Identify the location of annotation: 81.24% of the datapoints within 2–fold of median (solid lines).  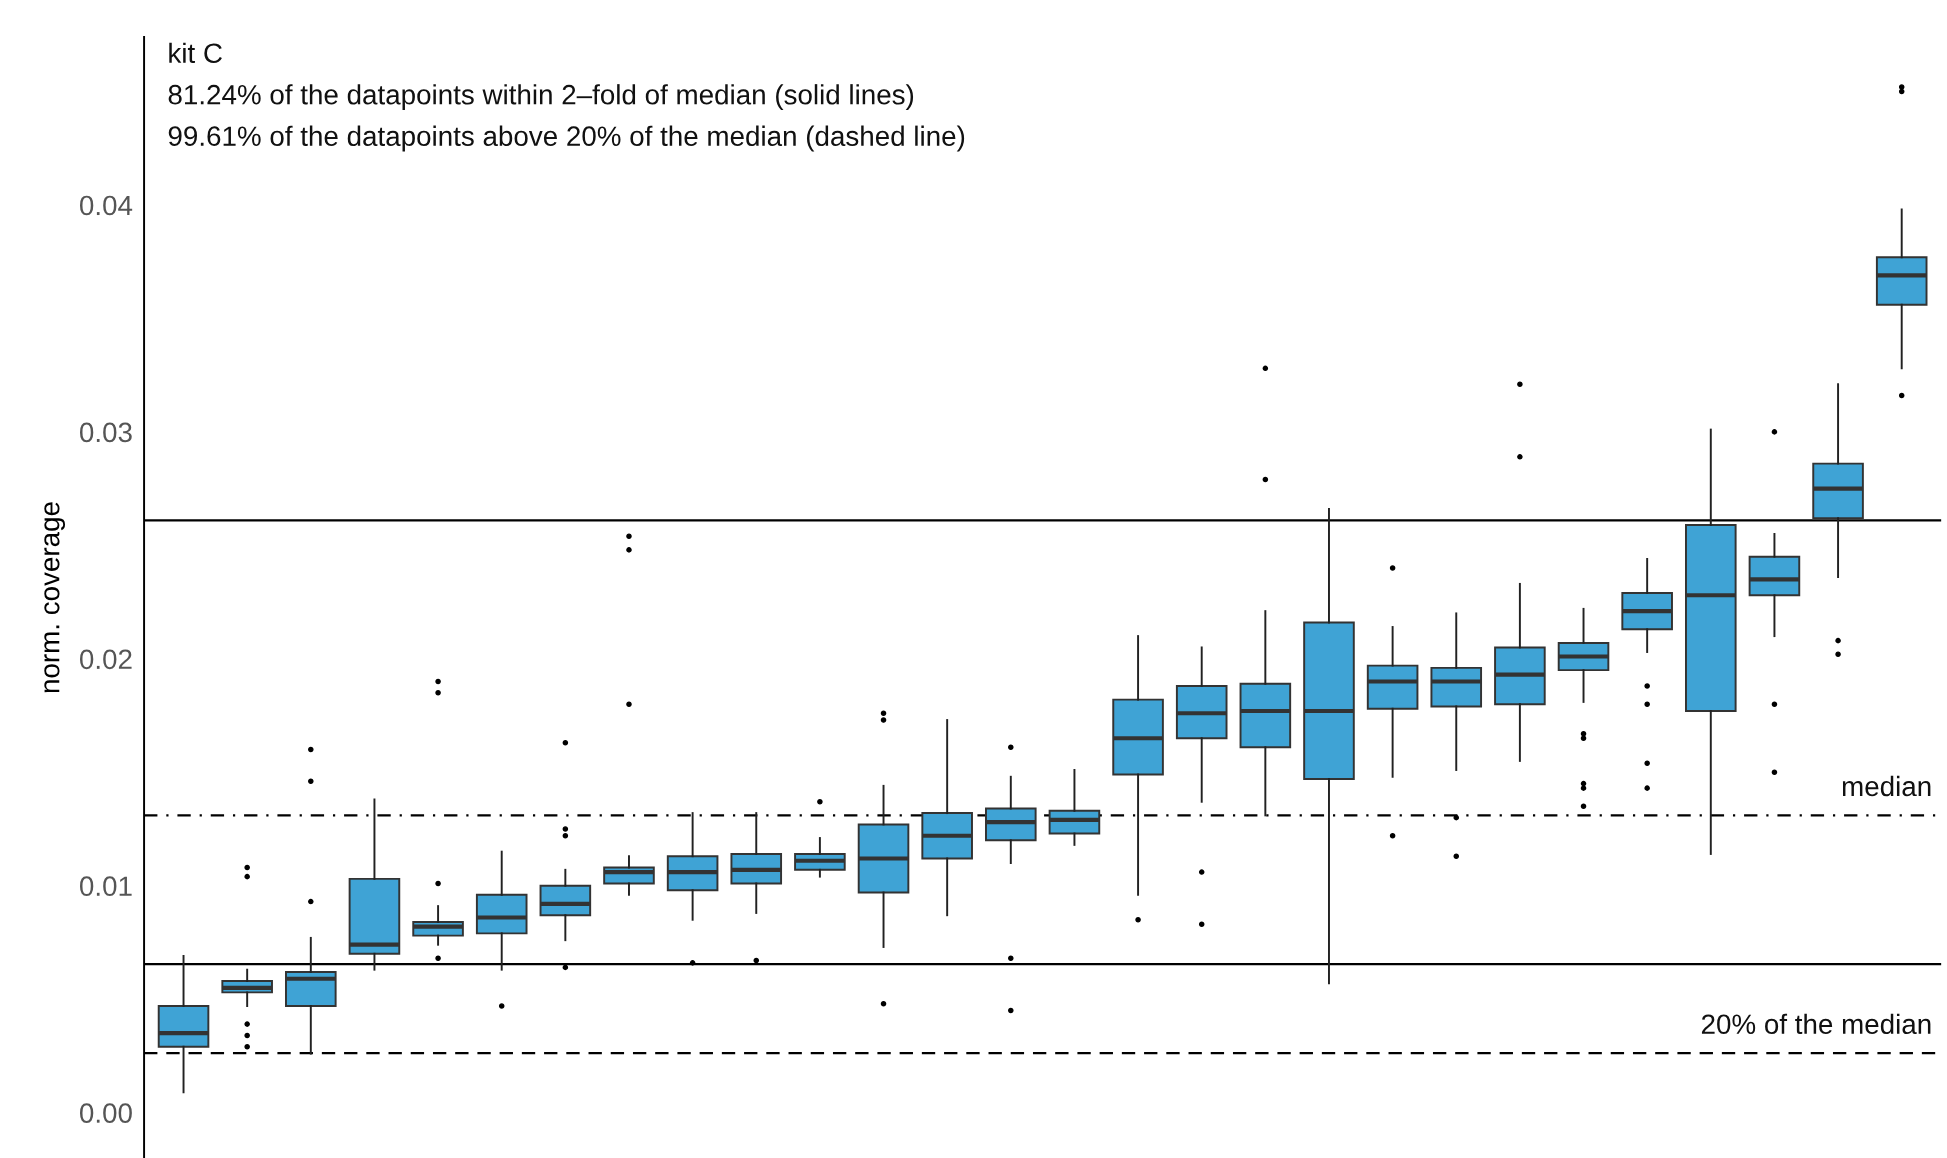
(541, 97).